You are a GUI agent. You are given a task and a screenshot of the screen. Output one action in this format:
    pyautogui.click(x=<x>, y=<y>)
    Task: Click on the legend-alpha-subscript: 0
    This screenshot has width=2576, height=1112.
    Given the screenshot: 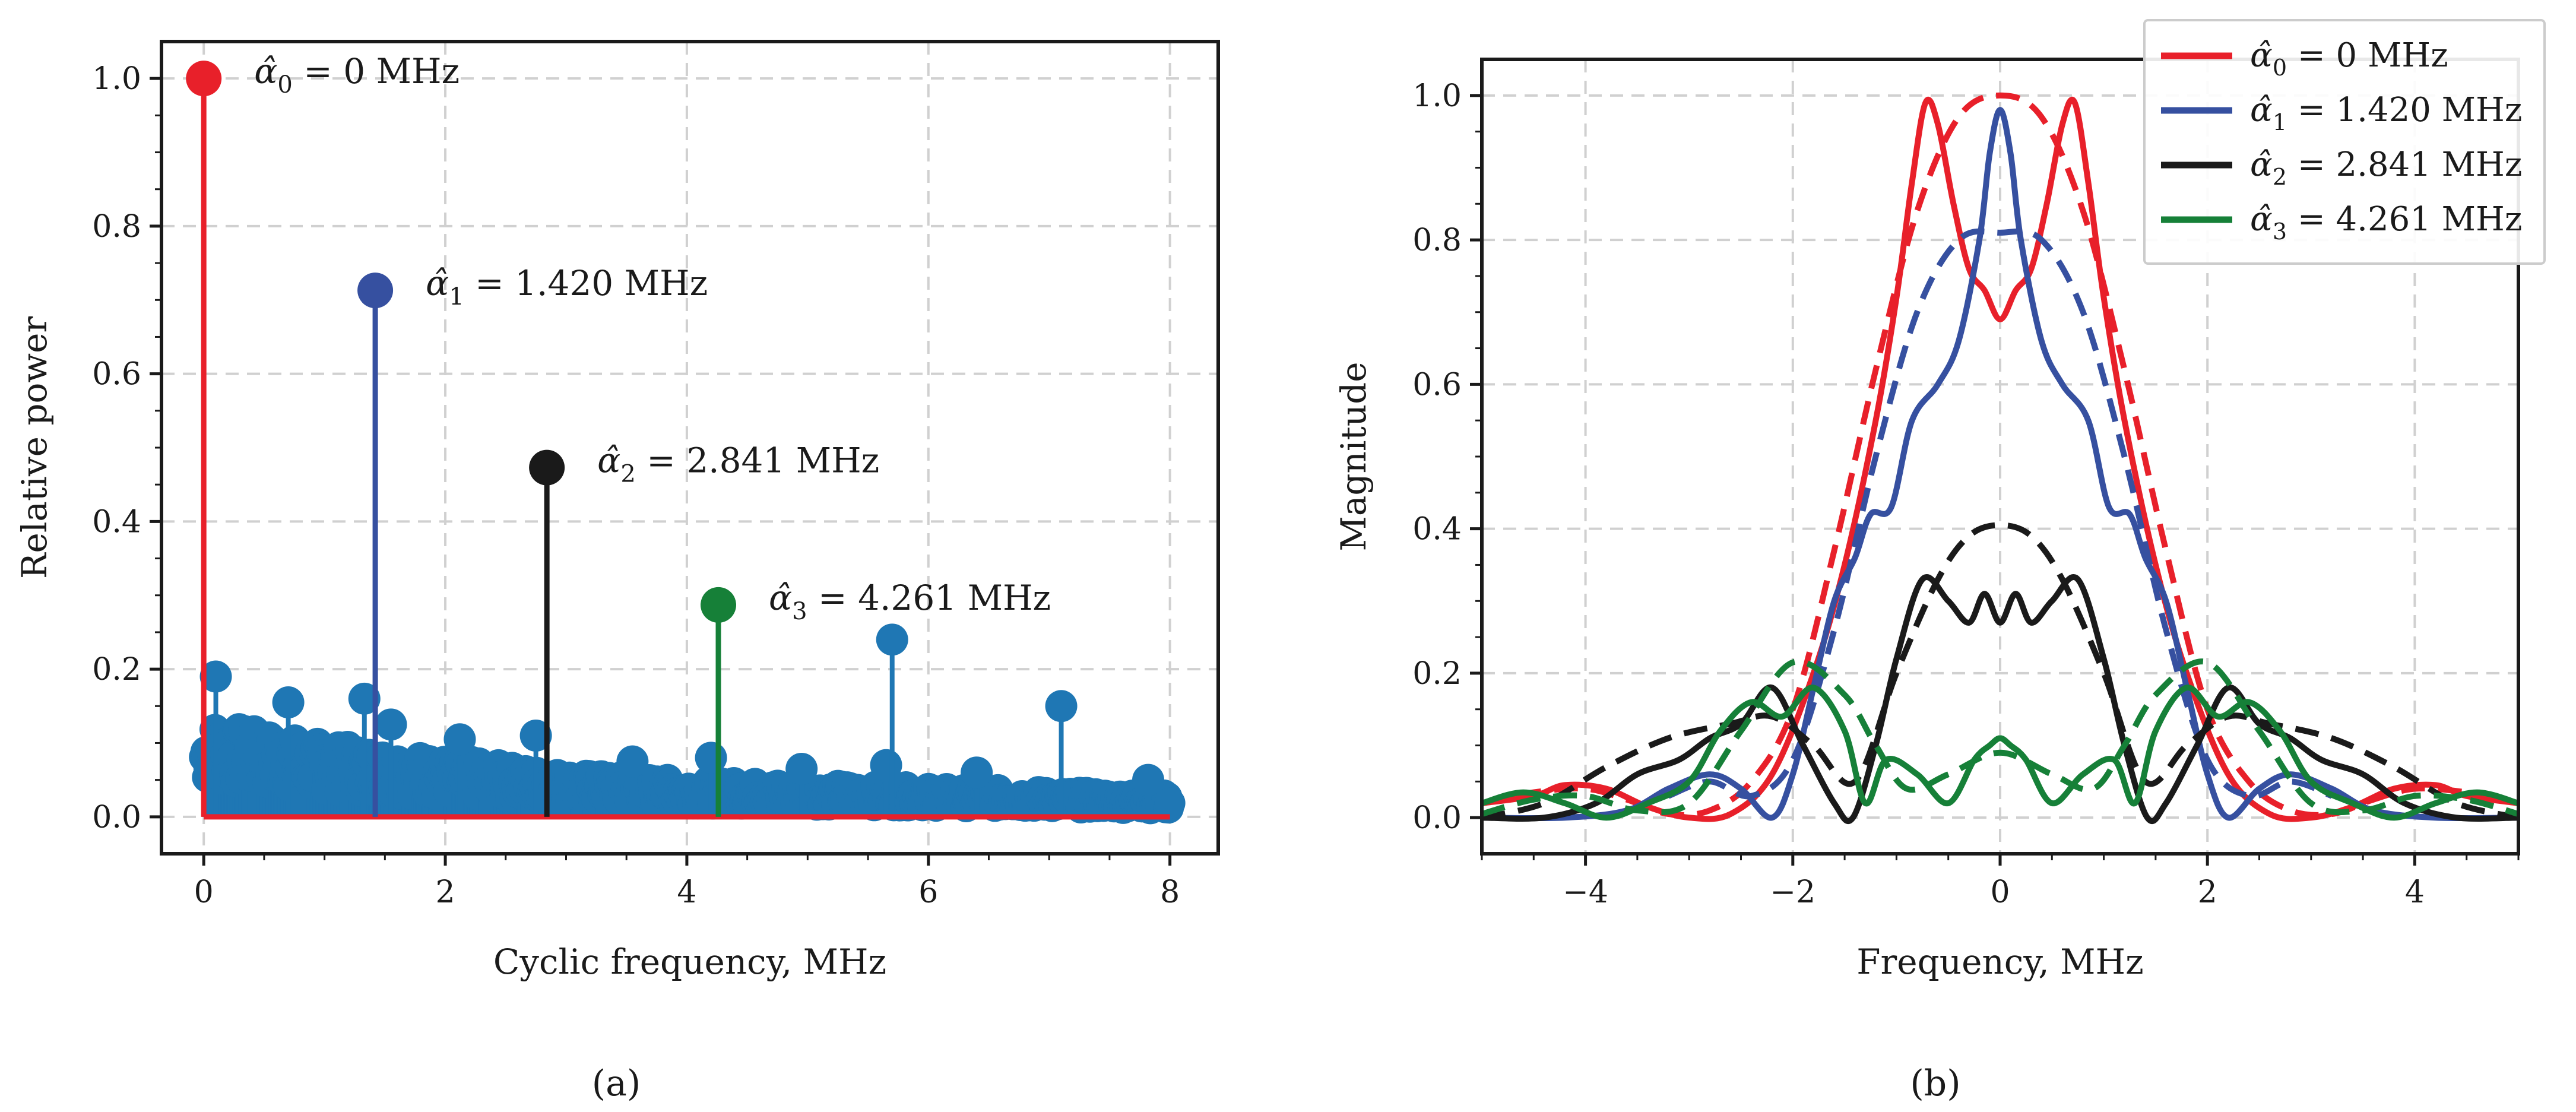 What is the action you would take?
    pyautogui.click(x=2280, y=68)
    